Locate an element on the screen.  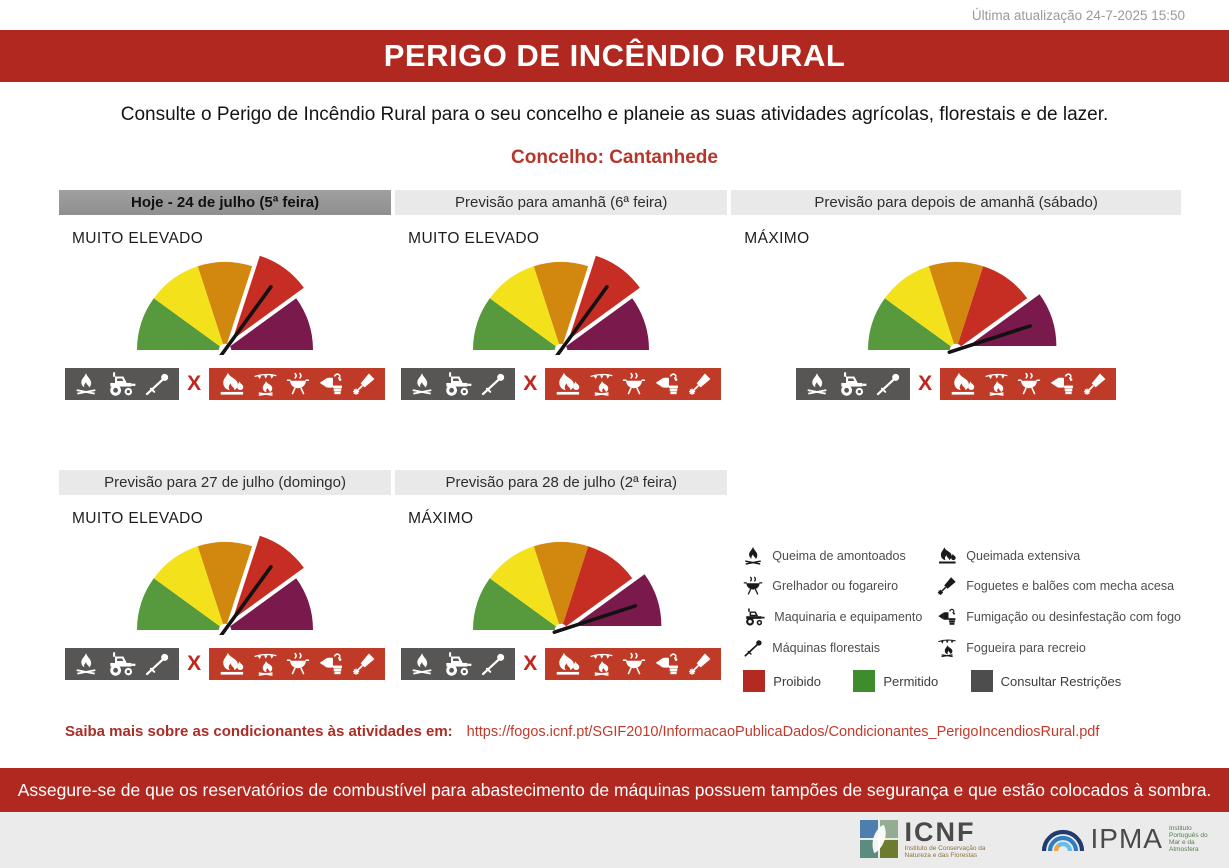
panel-body: MUITO ELEVADO X is located at coordinates (225, 350).